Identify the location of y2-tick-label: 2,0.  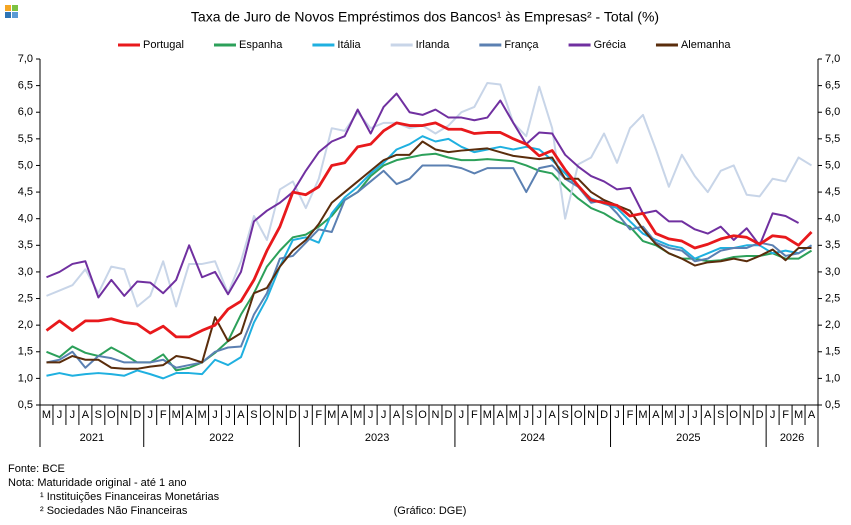
(832, 325).